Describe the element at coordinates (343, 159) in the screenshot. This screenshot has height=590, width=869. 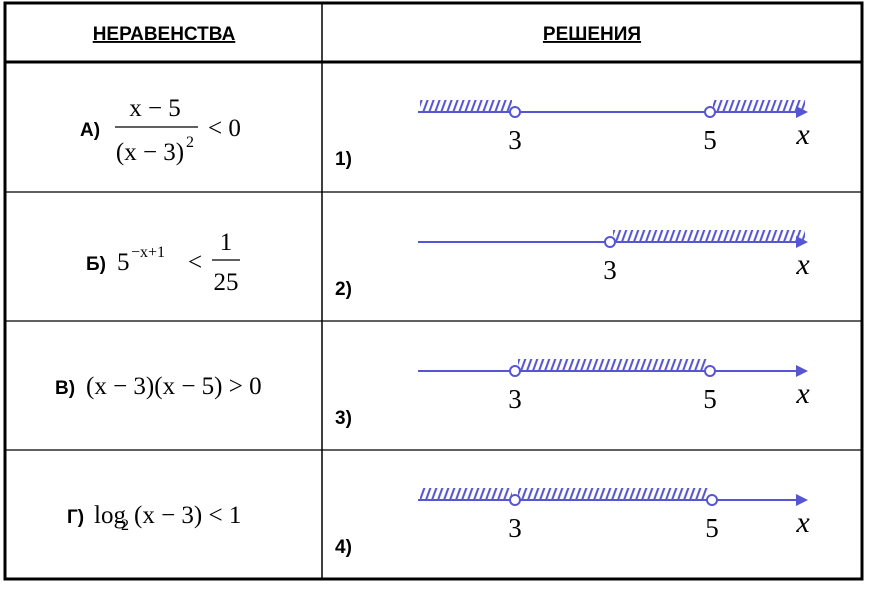
I see `solution-label: 1)` at that location.